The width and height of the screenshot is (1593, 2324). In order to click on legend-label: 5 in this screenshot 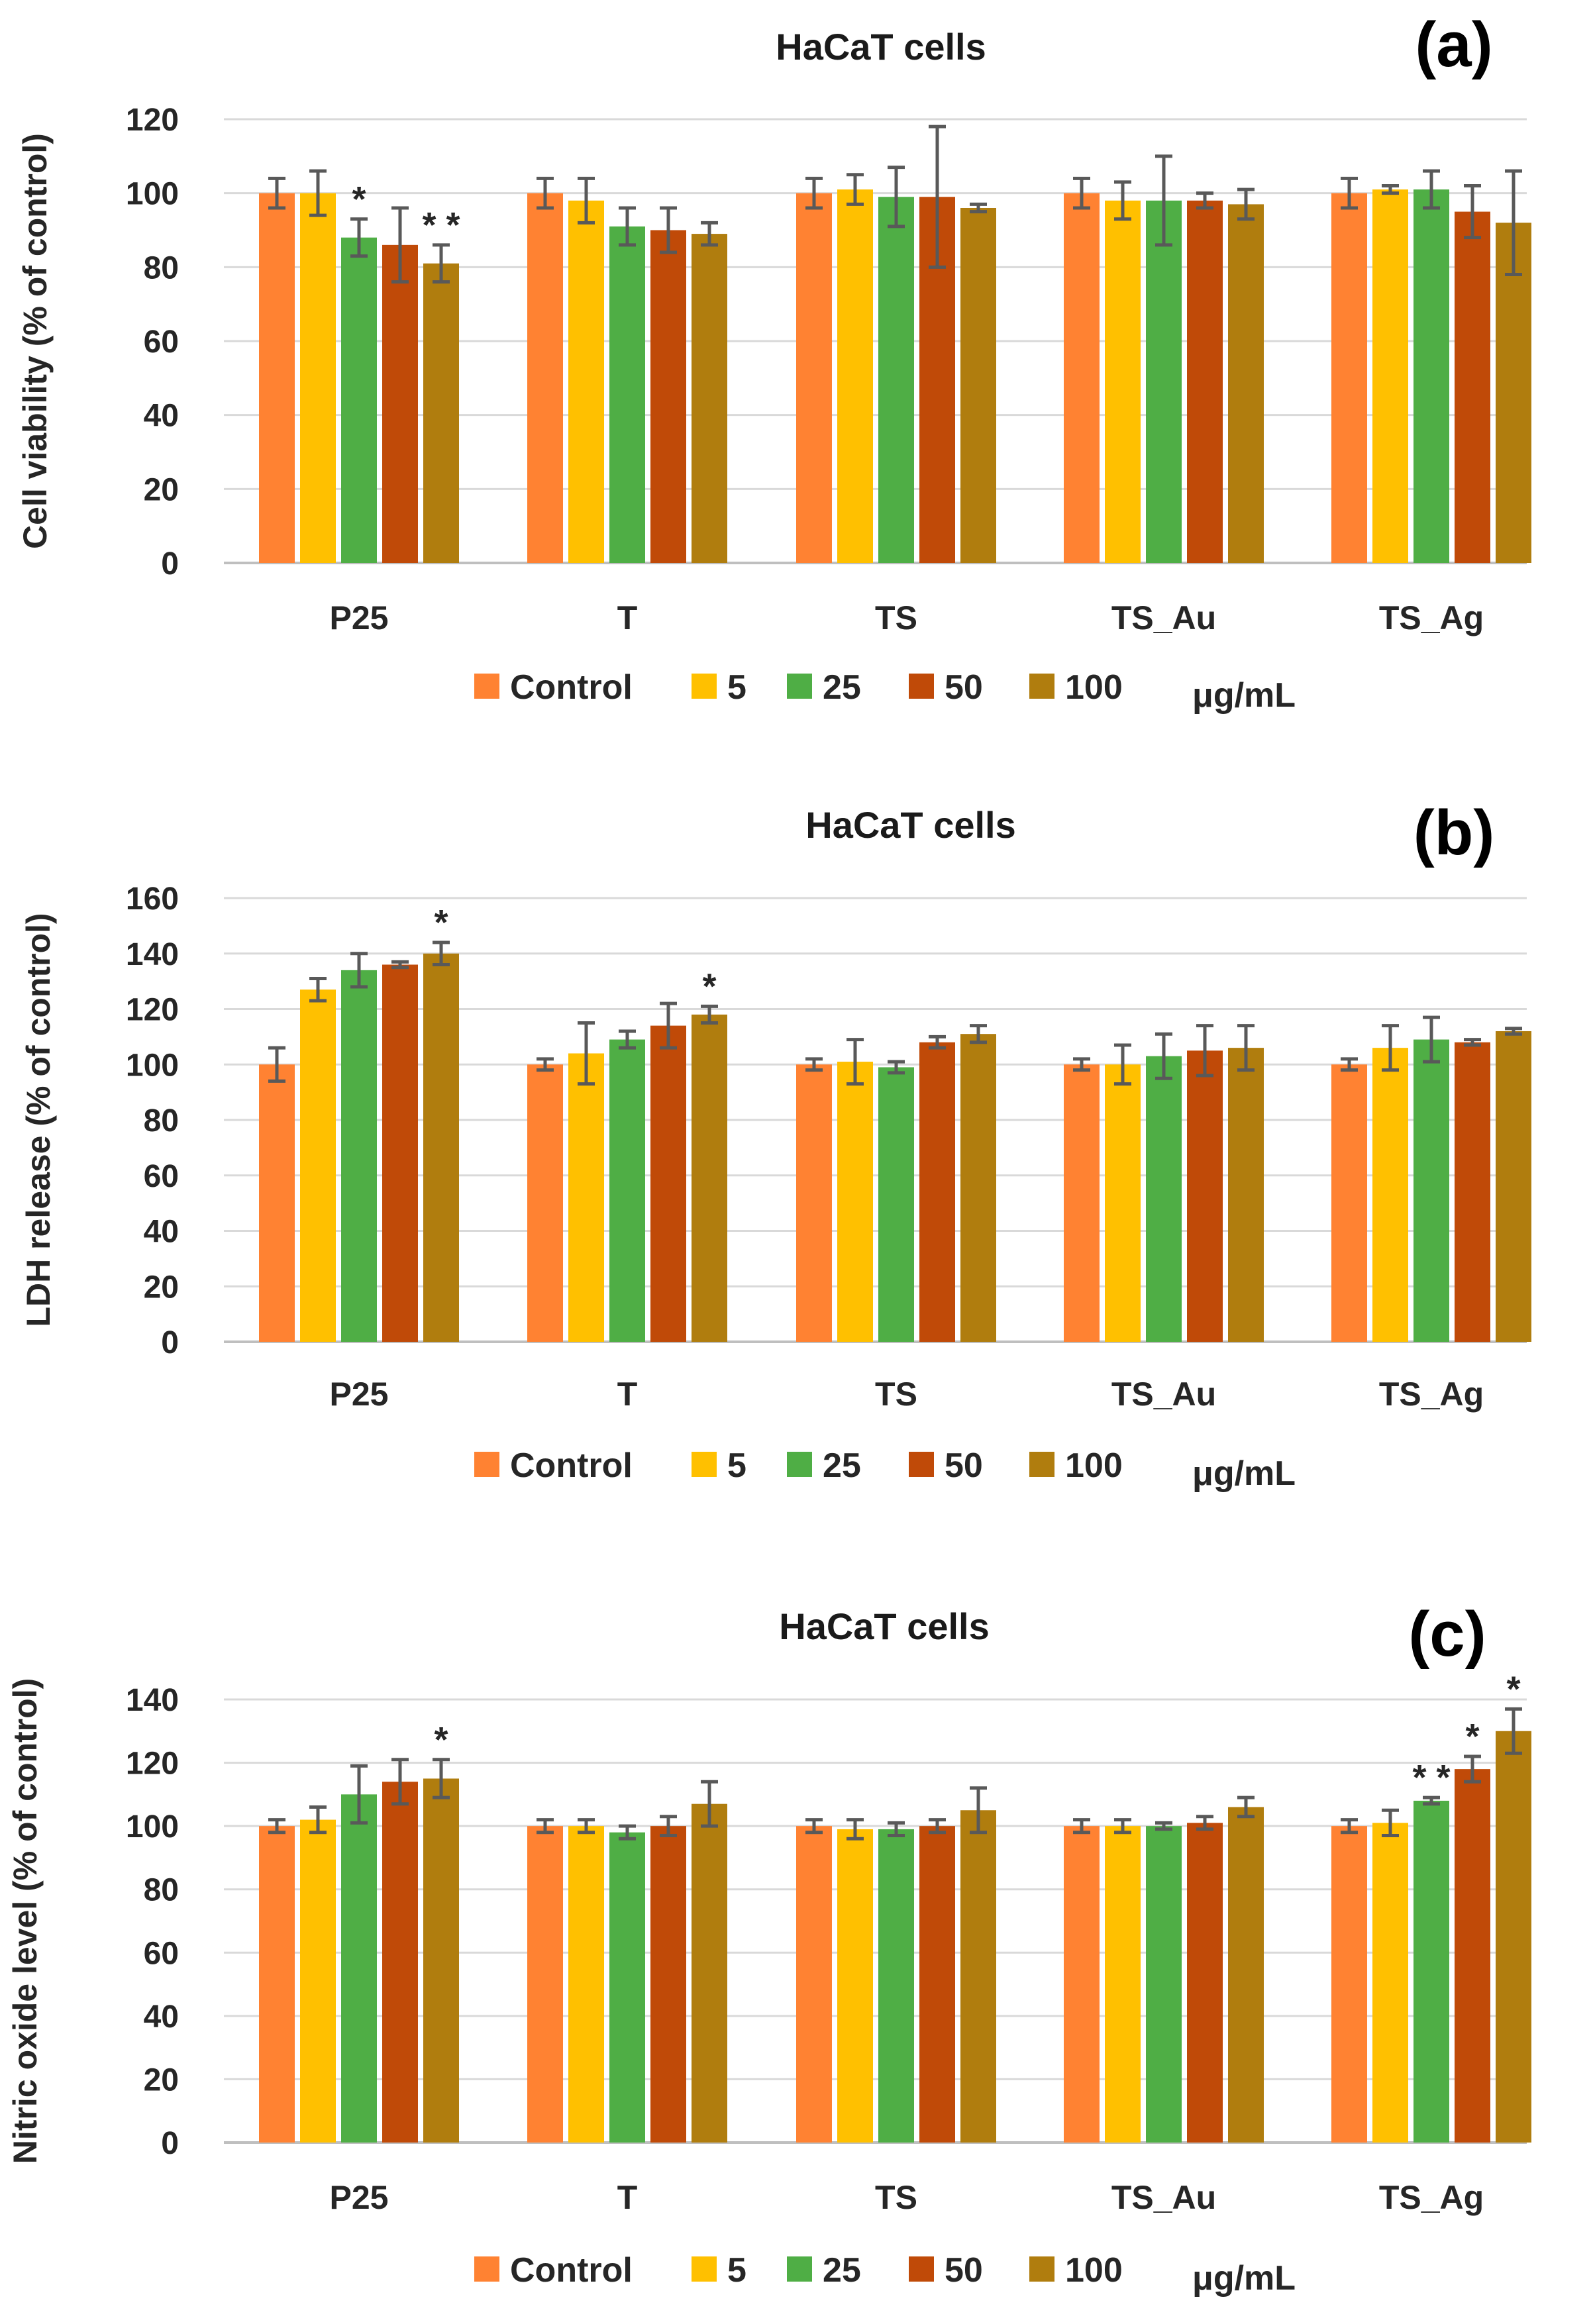, I will do `click(736, 687)`.